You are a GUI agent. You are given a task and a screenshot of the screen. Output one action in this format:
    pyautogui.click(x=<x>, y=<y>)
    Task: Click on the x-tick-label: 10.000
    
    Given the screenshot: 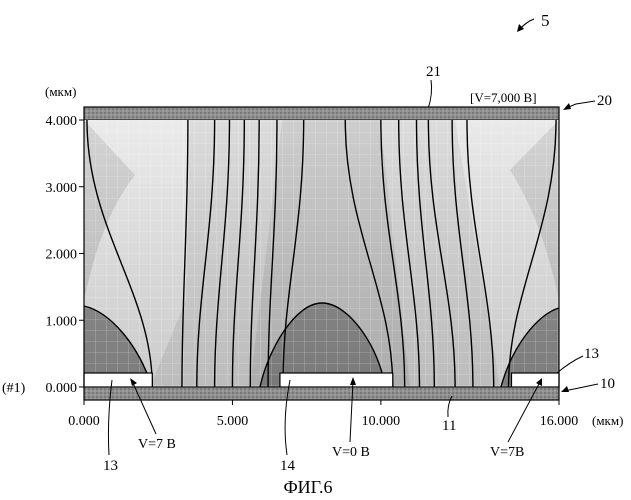 What is the action you would take?
    pyautogui.click(x=381, y=421)
    